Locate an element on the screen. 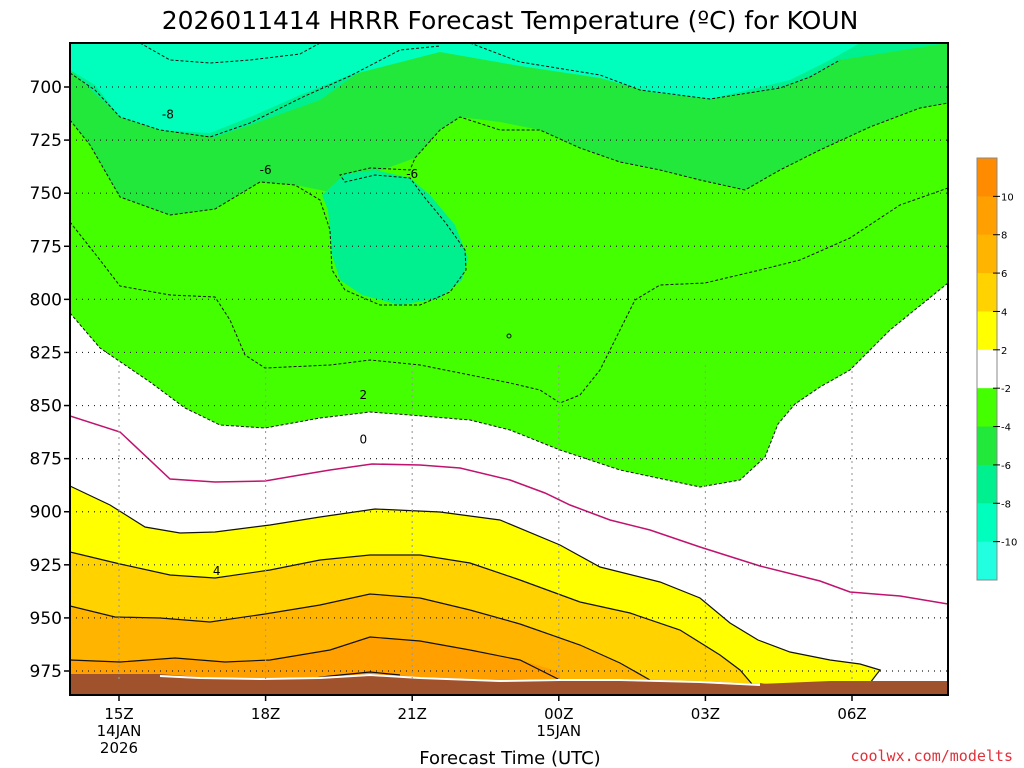 This screenshot has width=1024, height=768. colorbar-tick-label: 10 is located at coordinates (1007, 197).